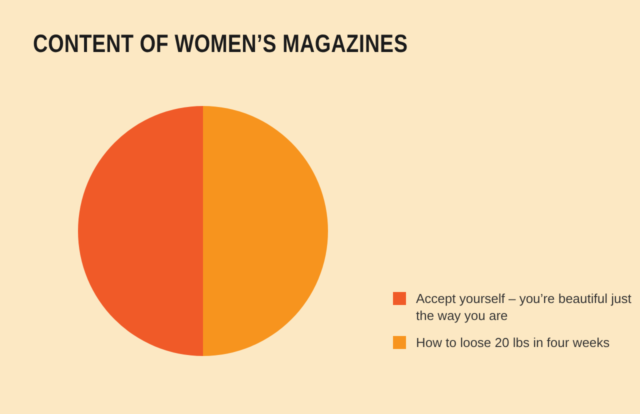 This screenshot has height=414, width=640. I want to click on chart-title: CONTENT OF WOMEN’S MAGAZINES, so click(220, 44).